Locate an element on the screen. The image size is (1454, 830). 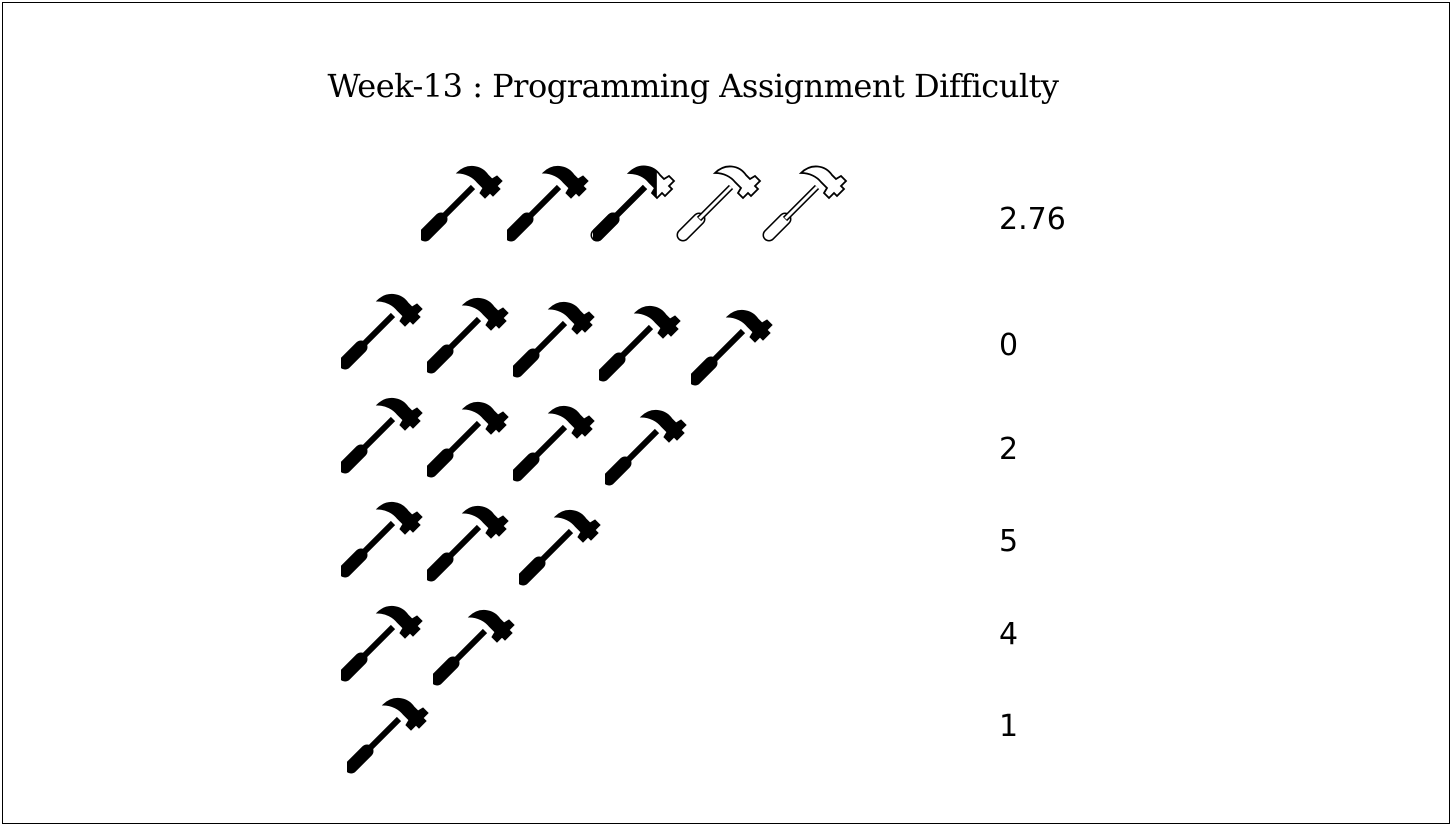
row-value-label: 0 is located at coordinates (1008, 345).